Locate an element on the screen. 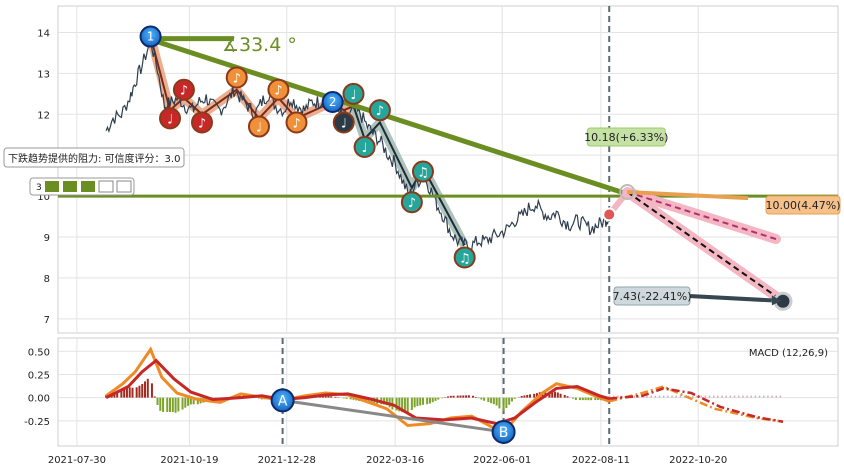 The image size is (844, 471). key-point-marker is located at coordinates (150, 36).